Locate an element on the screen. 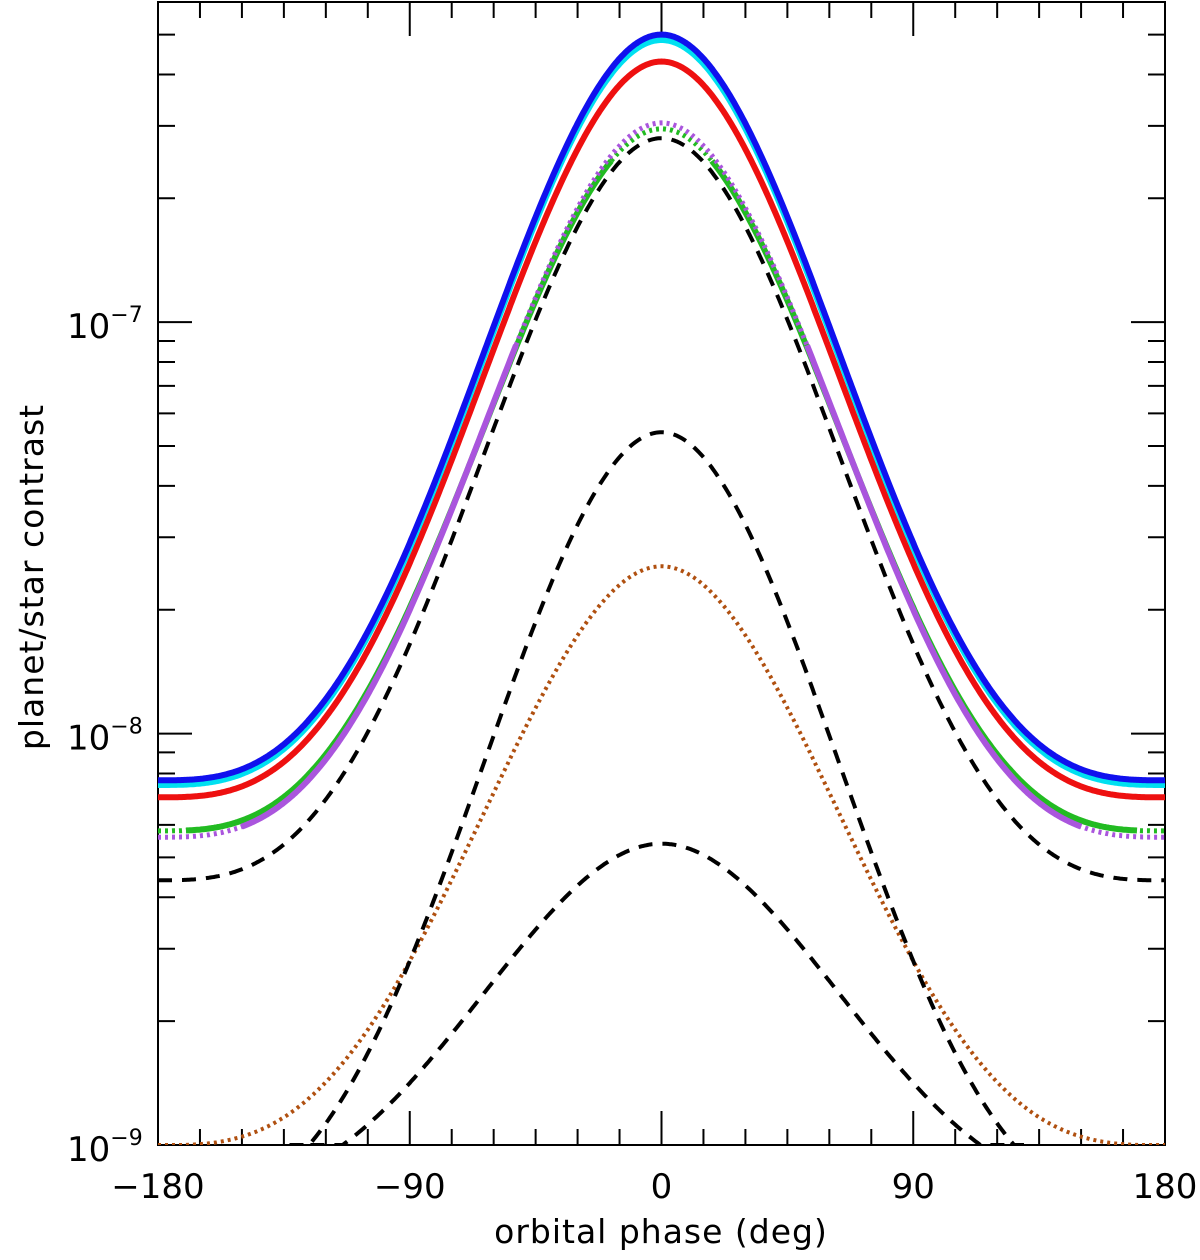 This screenshot has width=1200, height=1260. y-axis-title: planet/star contrast is located at coordinates (31, 577).